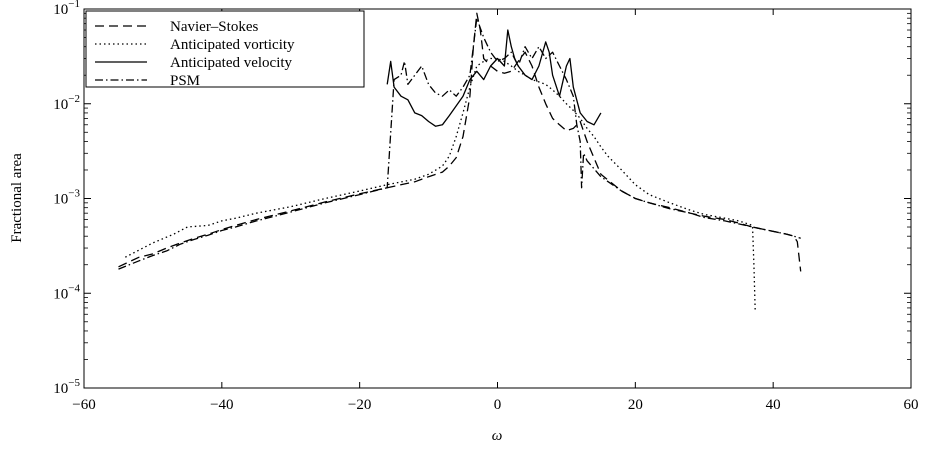 Image resolution: width=934 pixels, height=449 pixels. Describe the element at coordinates (66, 198) in the screenshot. I see `y-tick-label: 10⁻³` at that location.